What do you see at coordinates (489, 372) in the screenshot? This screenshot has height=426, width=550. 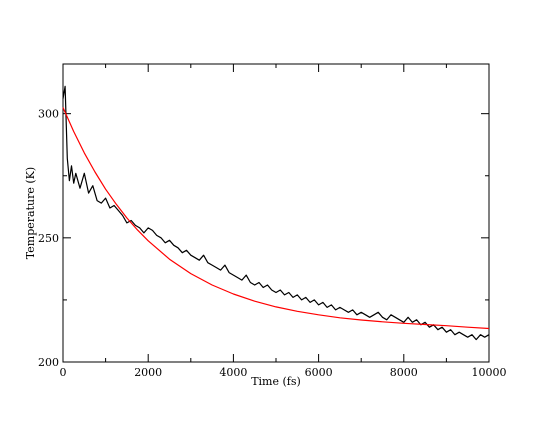 I see `x-tick-label: 10000` at bounding box center [489, 372].